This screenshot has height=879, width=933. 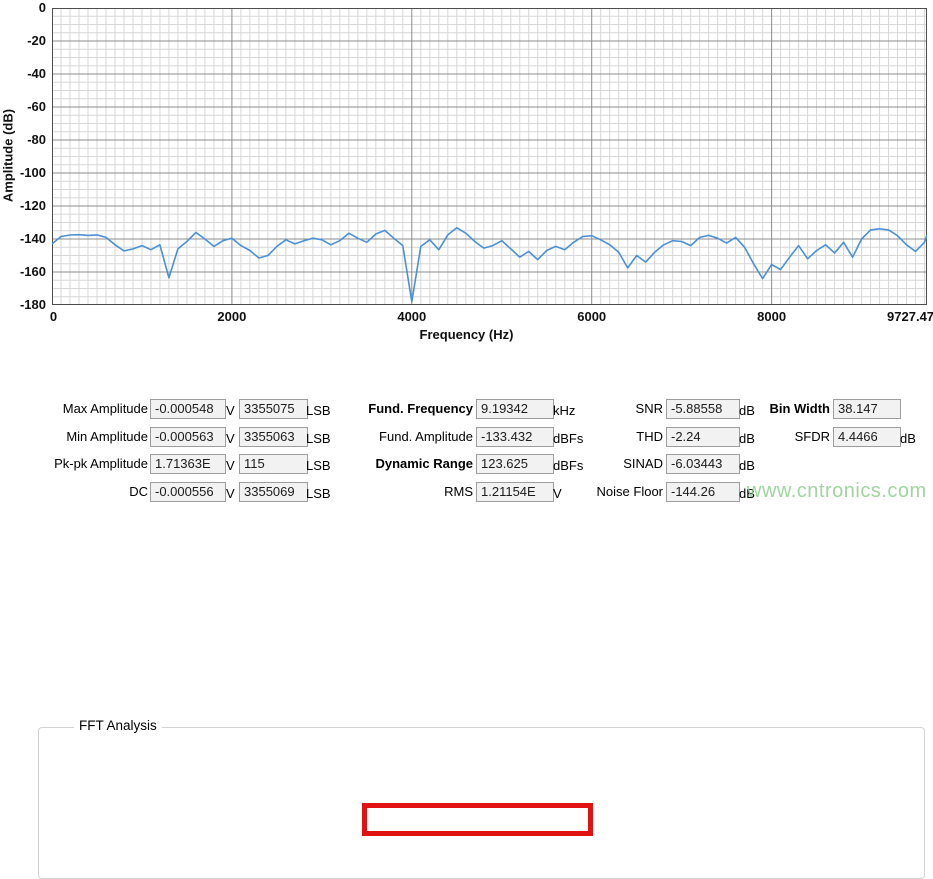 What do you see at coordinates (477, 819) in the screenshot?
I see `dynamic-range-highlight-annotation` at bounding box center [477, 819].